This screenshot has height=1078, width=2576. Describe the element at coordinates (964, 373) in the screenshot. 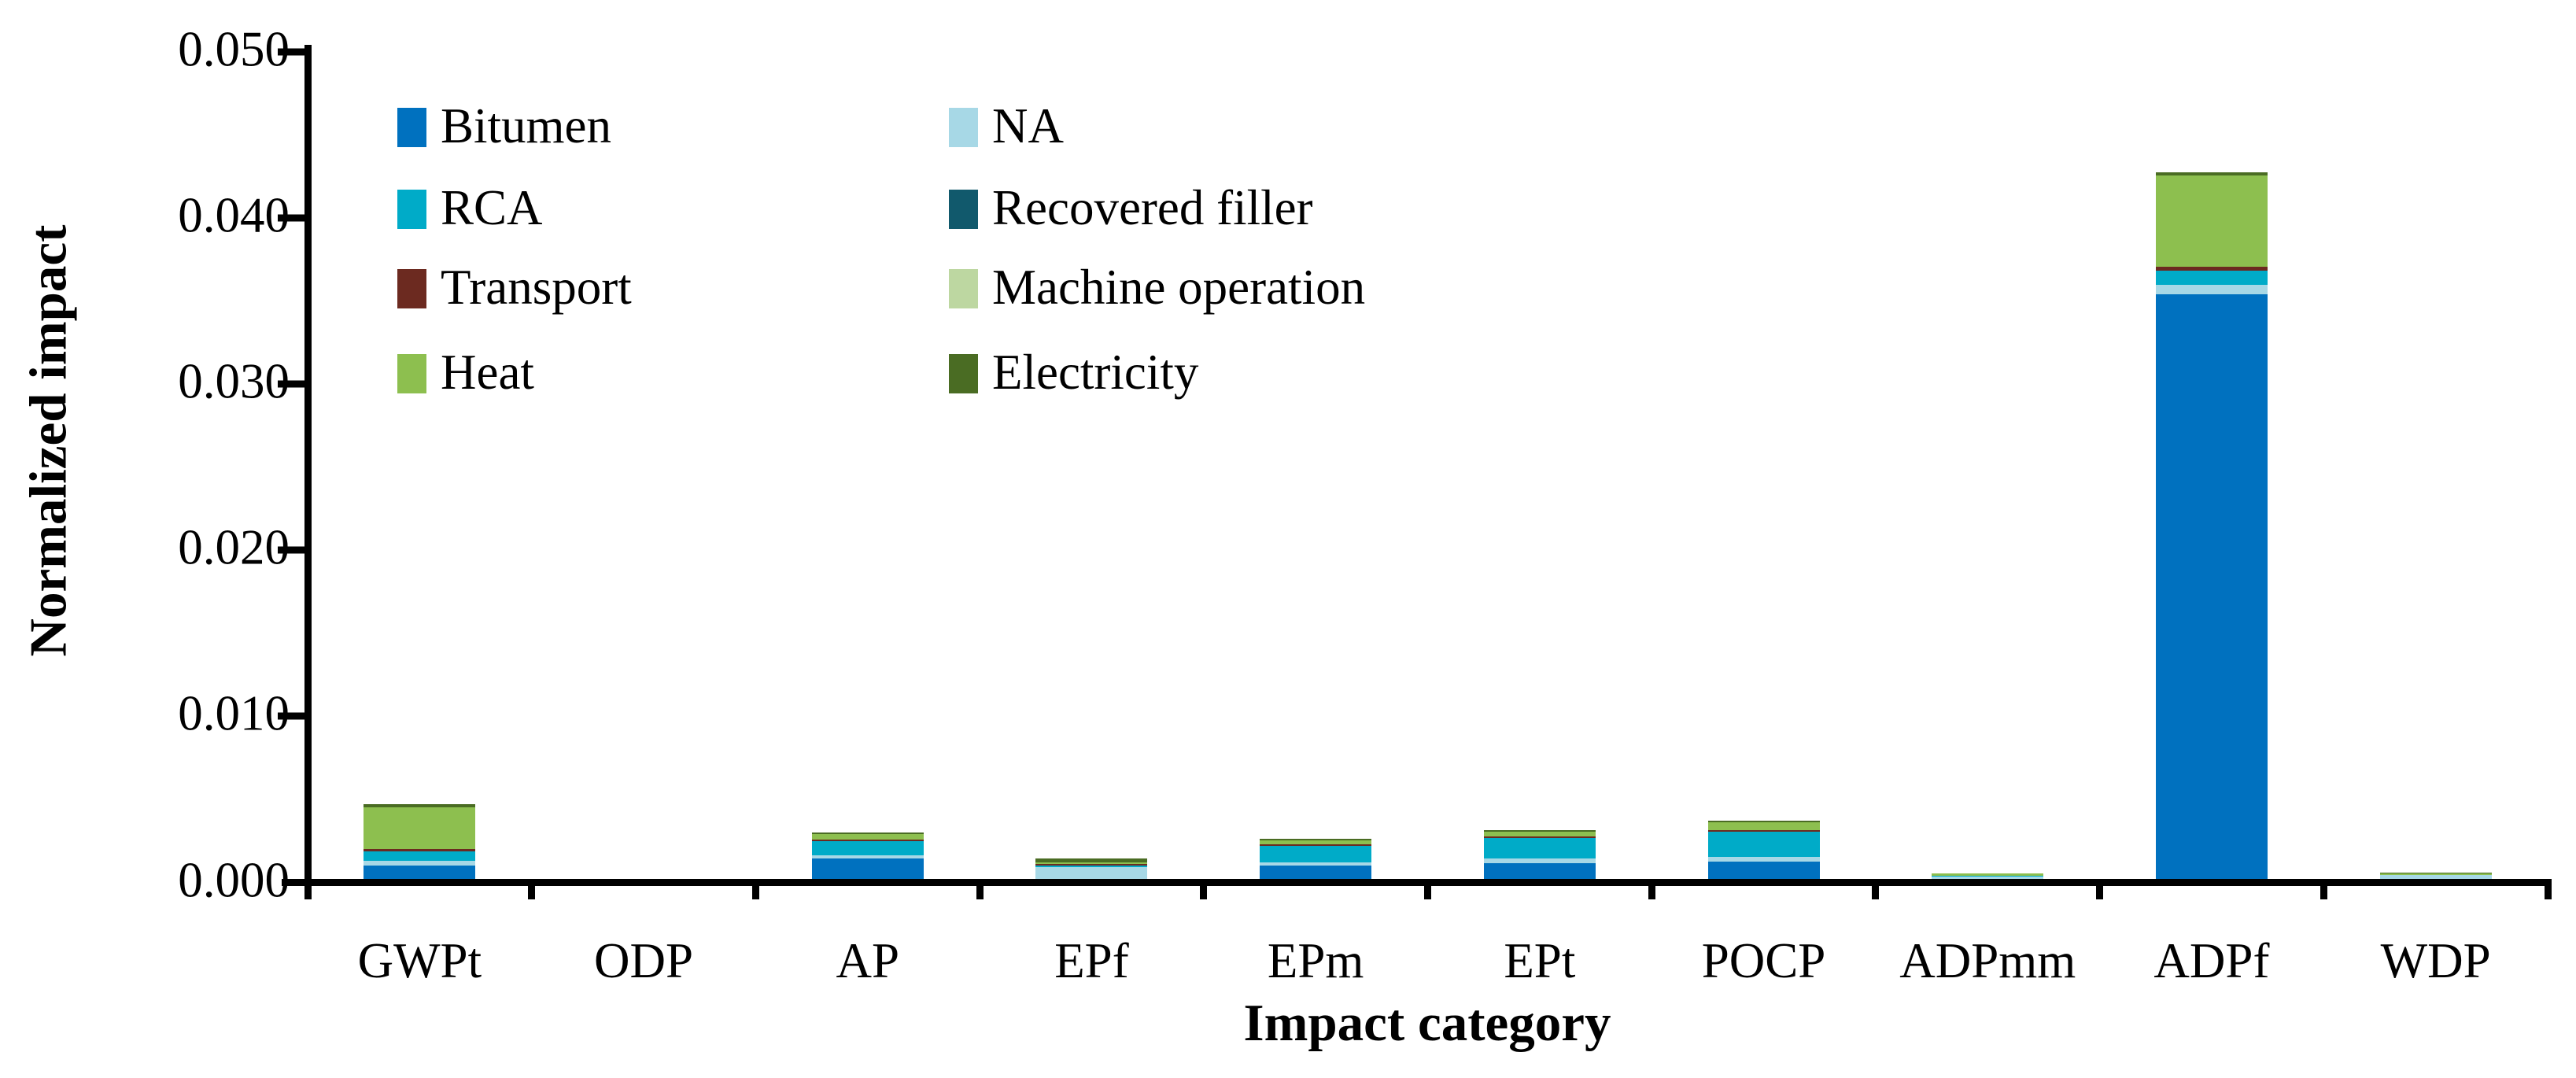

I see `legend-swatch-electricity` at that location.